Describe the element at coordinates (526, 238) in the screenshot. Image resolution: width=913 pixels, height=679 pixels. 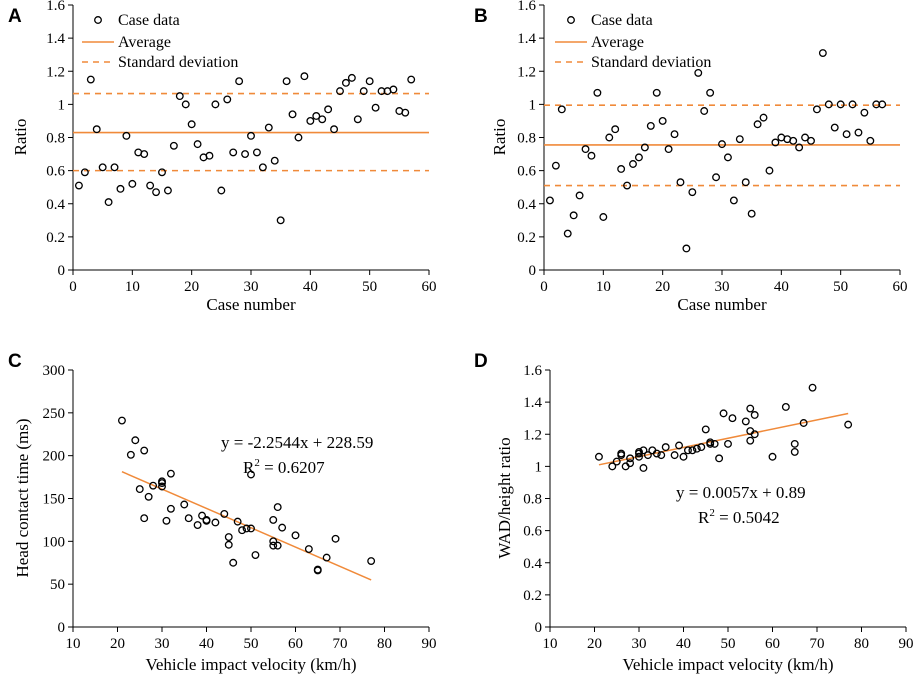
I see `y-tick-label: 0.2` at that location.